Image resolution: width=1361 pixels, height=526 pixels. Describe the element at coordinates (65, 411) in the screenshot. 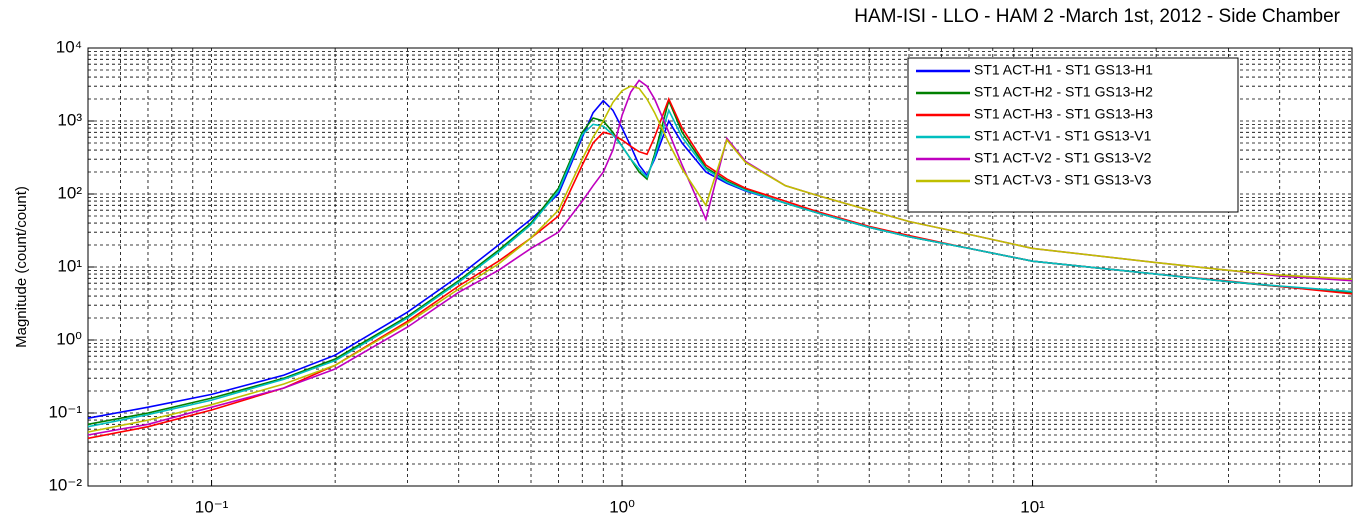

I see `y-tick-label: 10⁻¹` at that location.